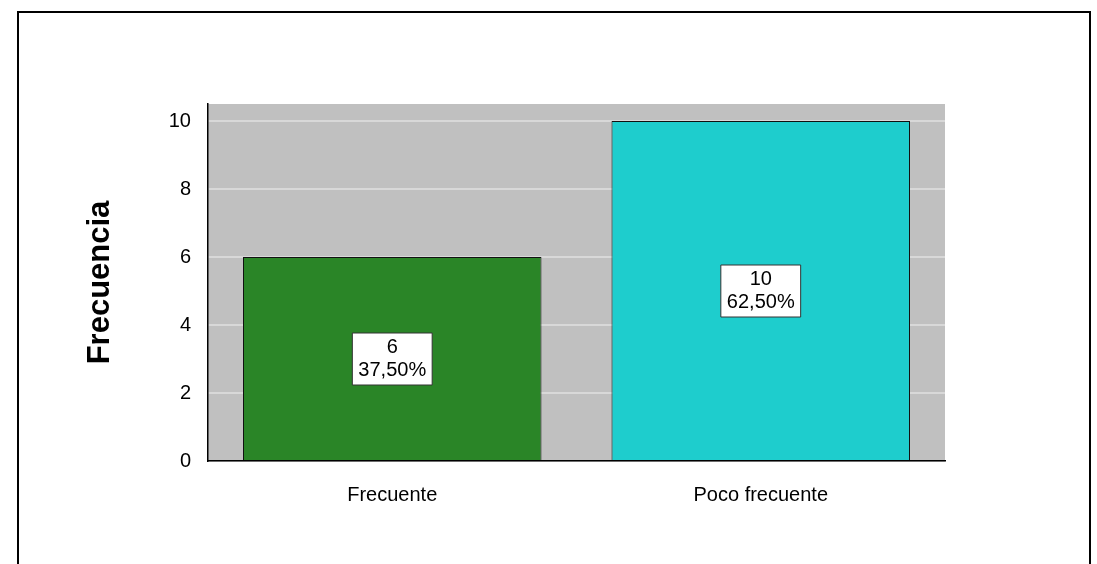  Describe the element at coordinates (392, 493) in the screenshot. I see `x-tick-label: Frecuente` at that location.